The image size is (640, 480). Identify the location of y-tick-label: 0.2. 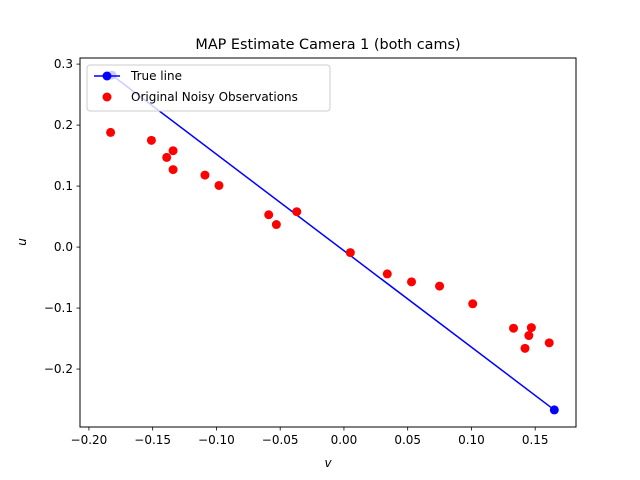
(63, 125).